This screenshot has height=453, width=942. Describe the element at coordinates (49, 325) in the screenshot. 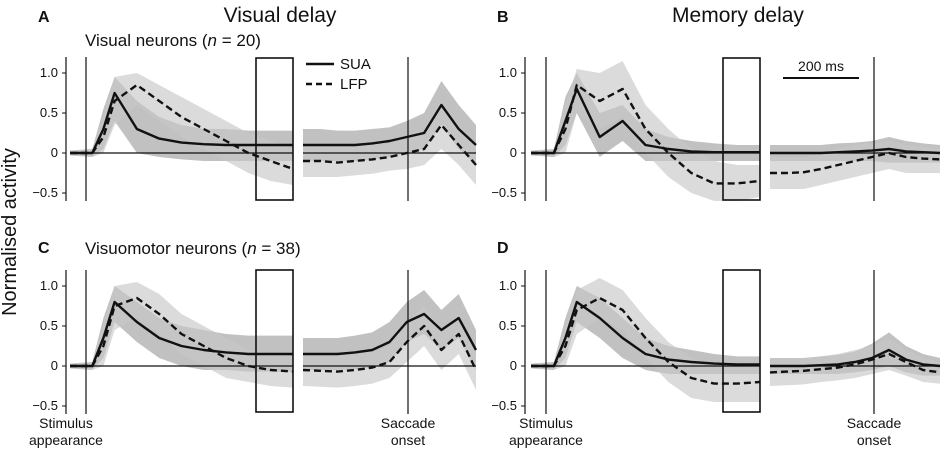

I see `y-tick-label-c: 0.5` at that location.